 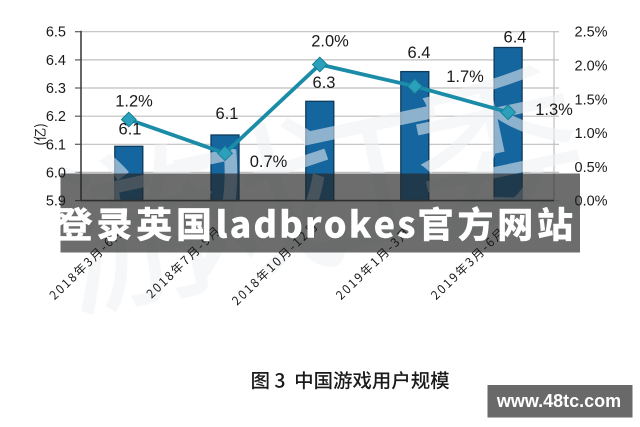 What do you see at coordinates (591, 168) in the screenshot?
I see `svg-text: 0.5%` at bounding box center [591, 168].